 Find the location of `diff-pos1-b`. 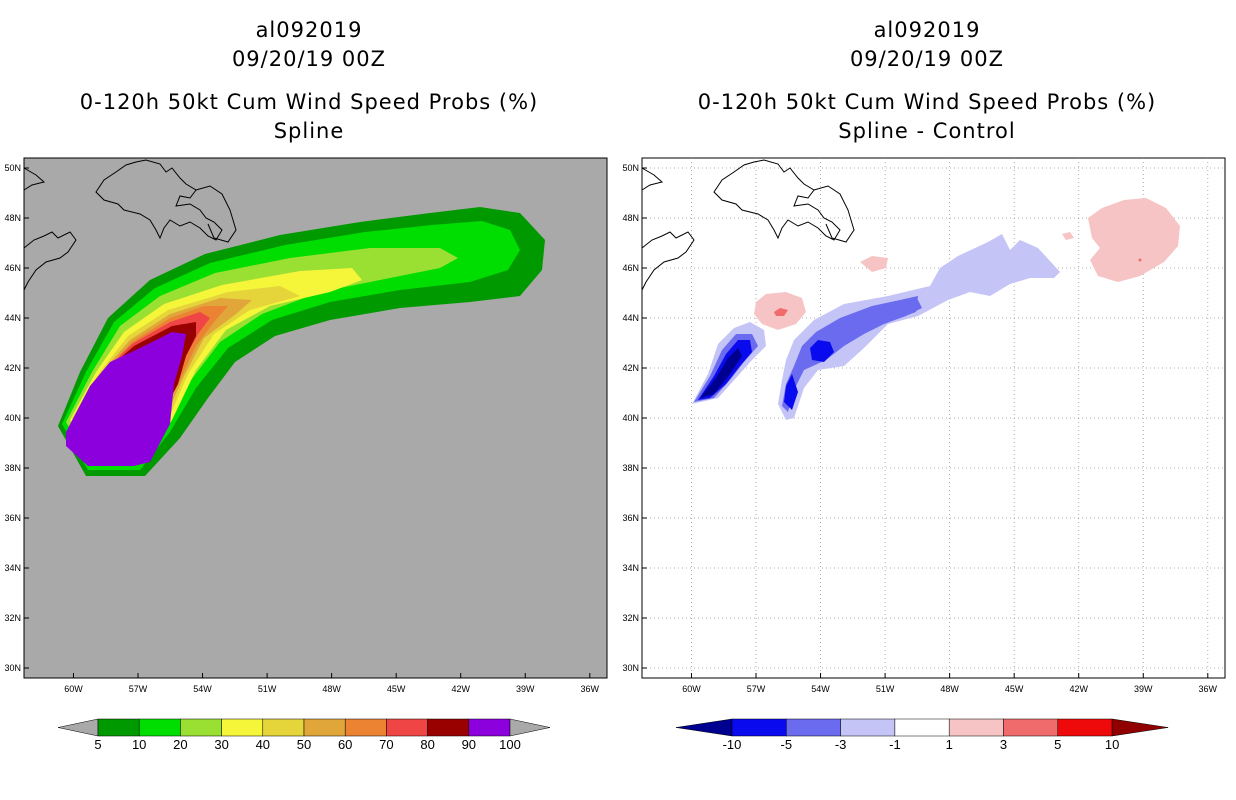

diff-pos1-b is located at coordinates (874, 264).